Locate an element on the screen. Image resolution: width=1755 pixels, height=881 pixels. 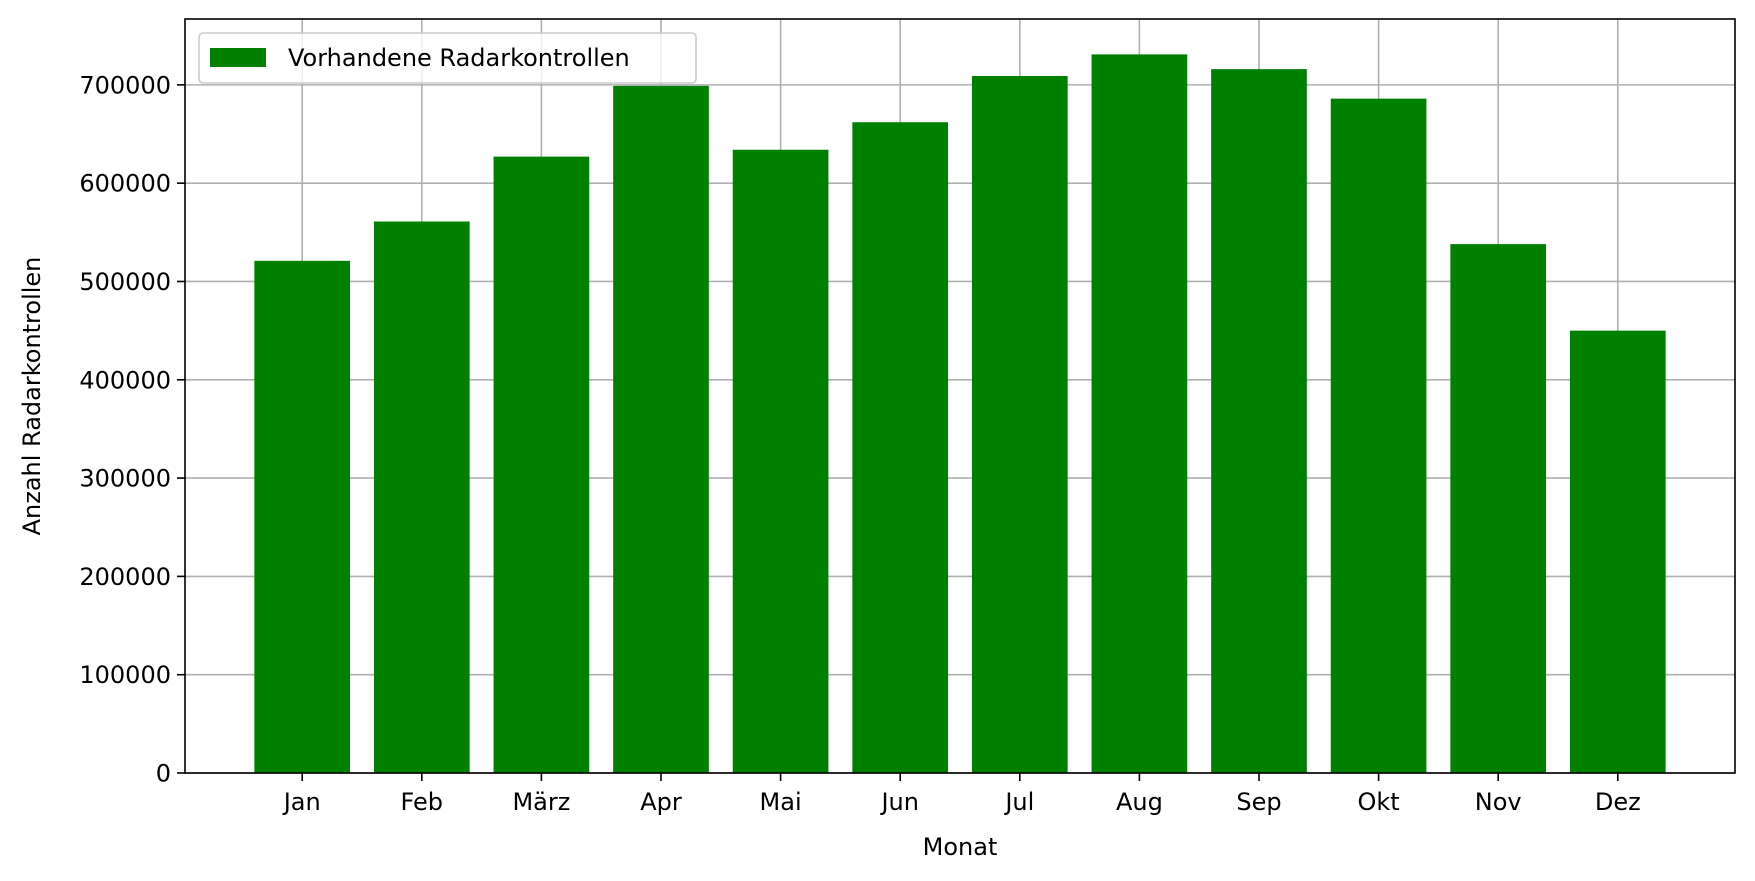
legend-box is located at coordinates (447, 58).